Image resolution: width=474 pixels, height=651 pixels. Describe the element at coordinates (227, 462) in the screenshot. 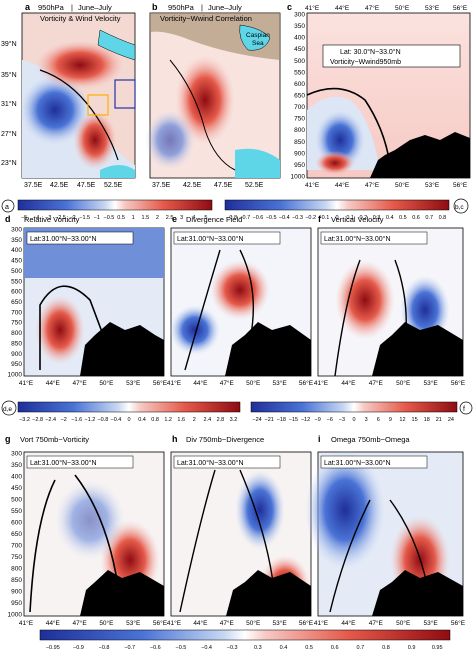

I see `panel-h-info-box` at that location.